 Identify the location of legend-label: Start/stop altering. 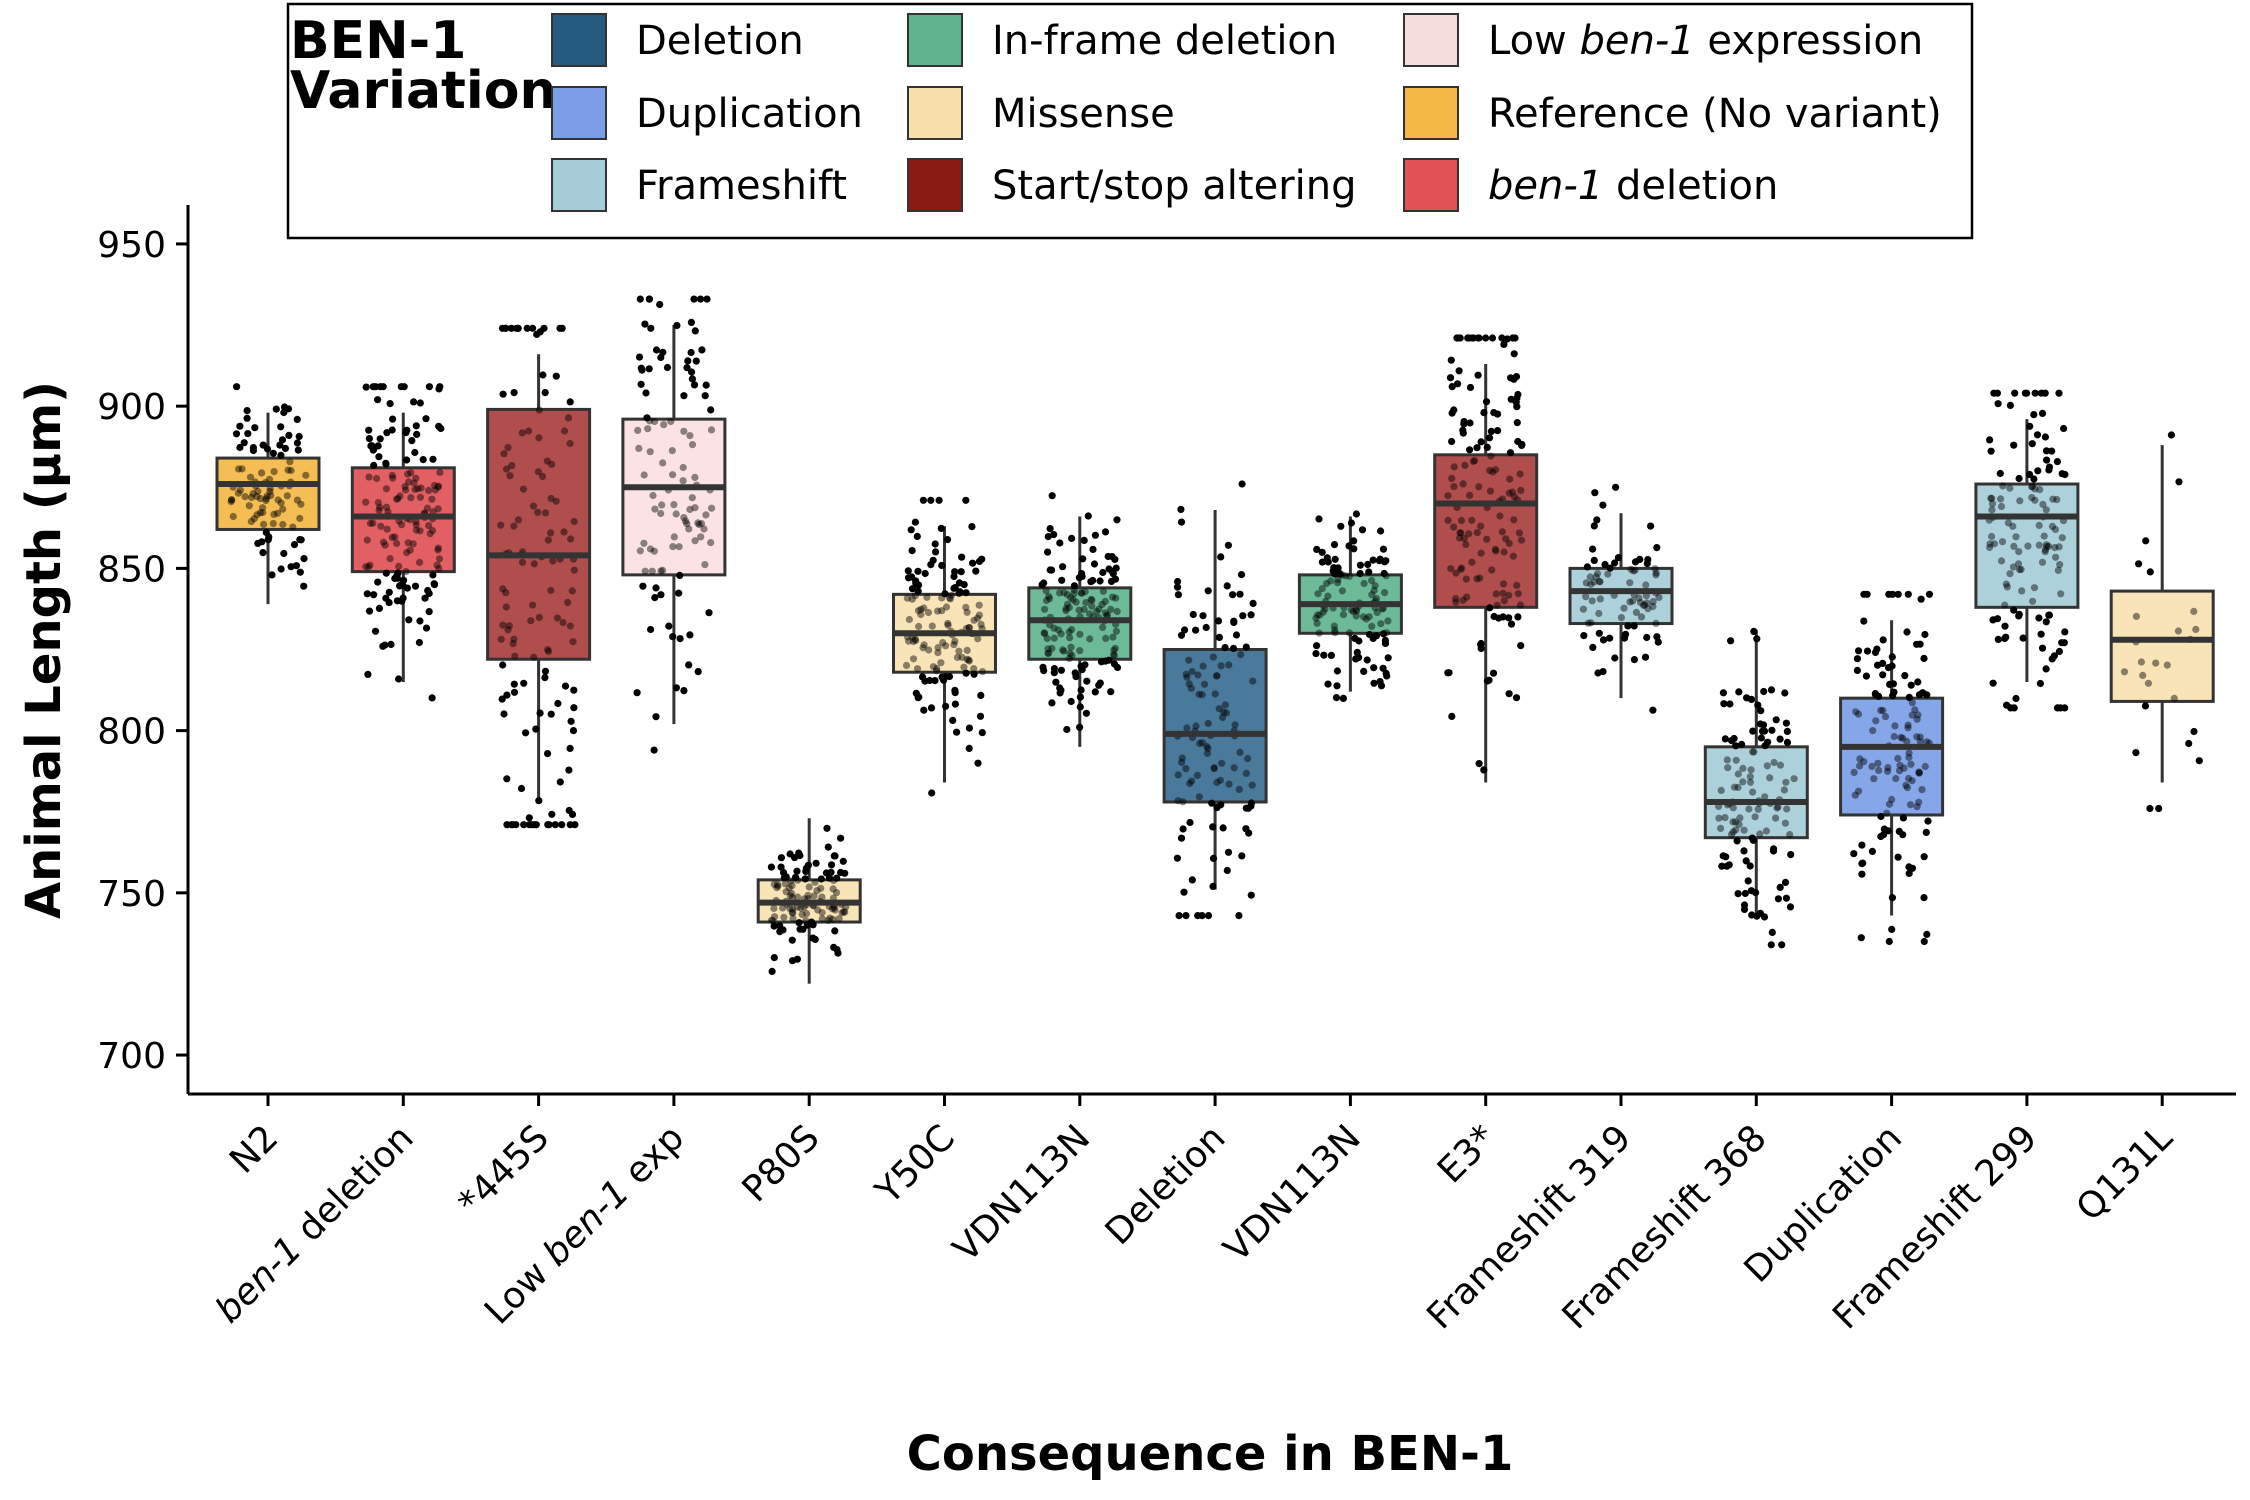
(1174, 186).